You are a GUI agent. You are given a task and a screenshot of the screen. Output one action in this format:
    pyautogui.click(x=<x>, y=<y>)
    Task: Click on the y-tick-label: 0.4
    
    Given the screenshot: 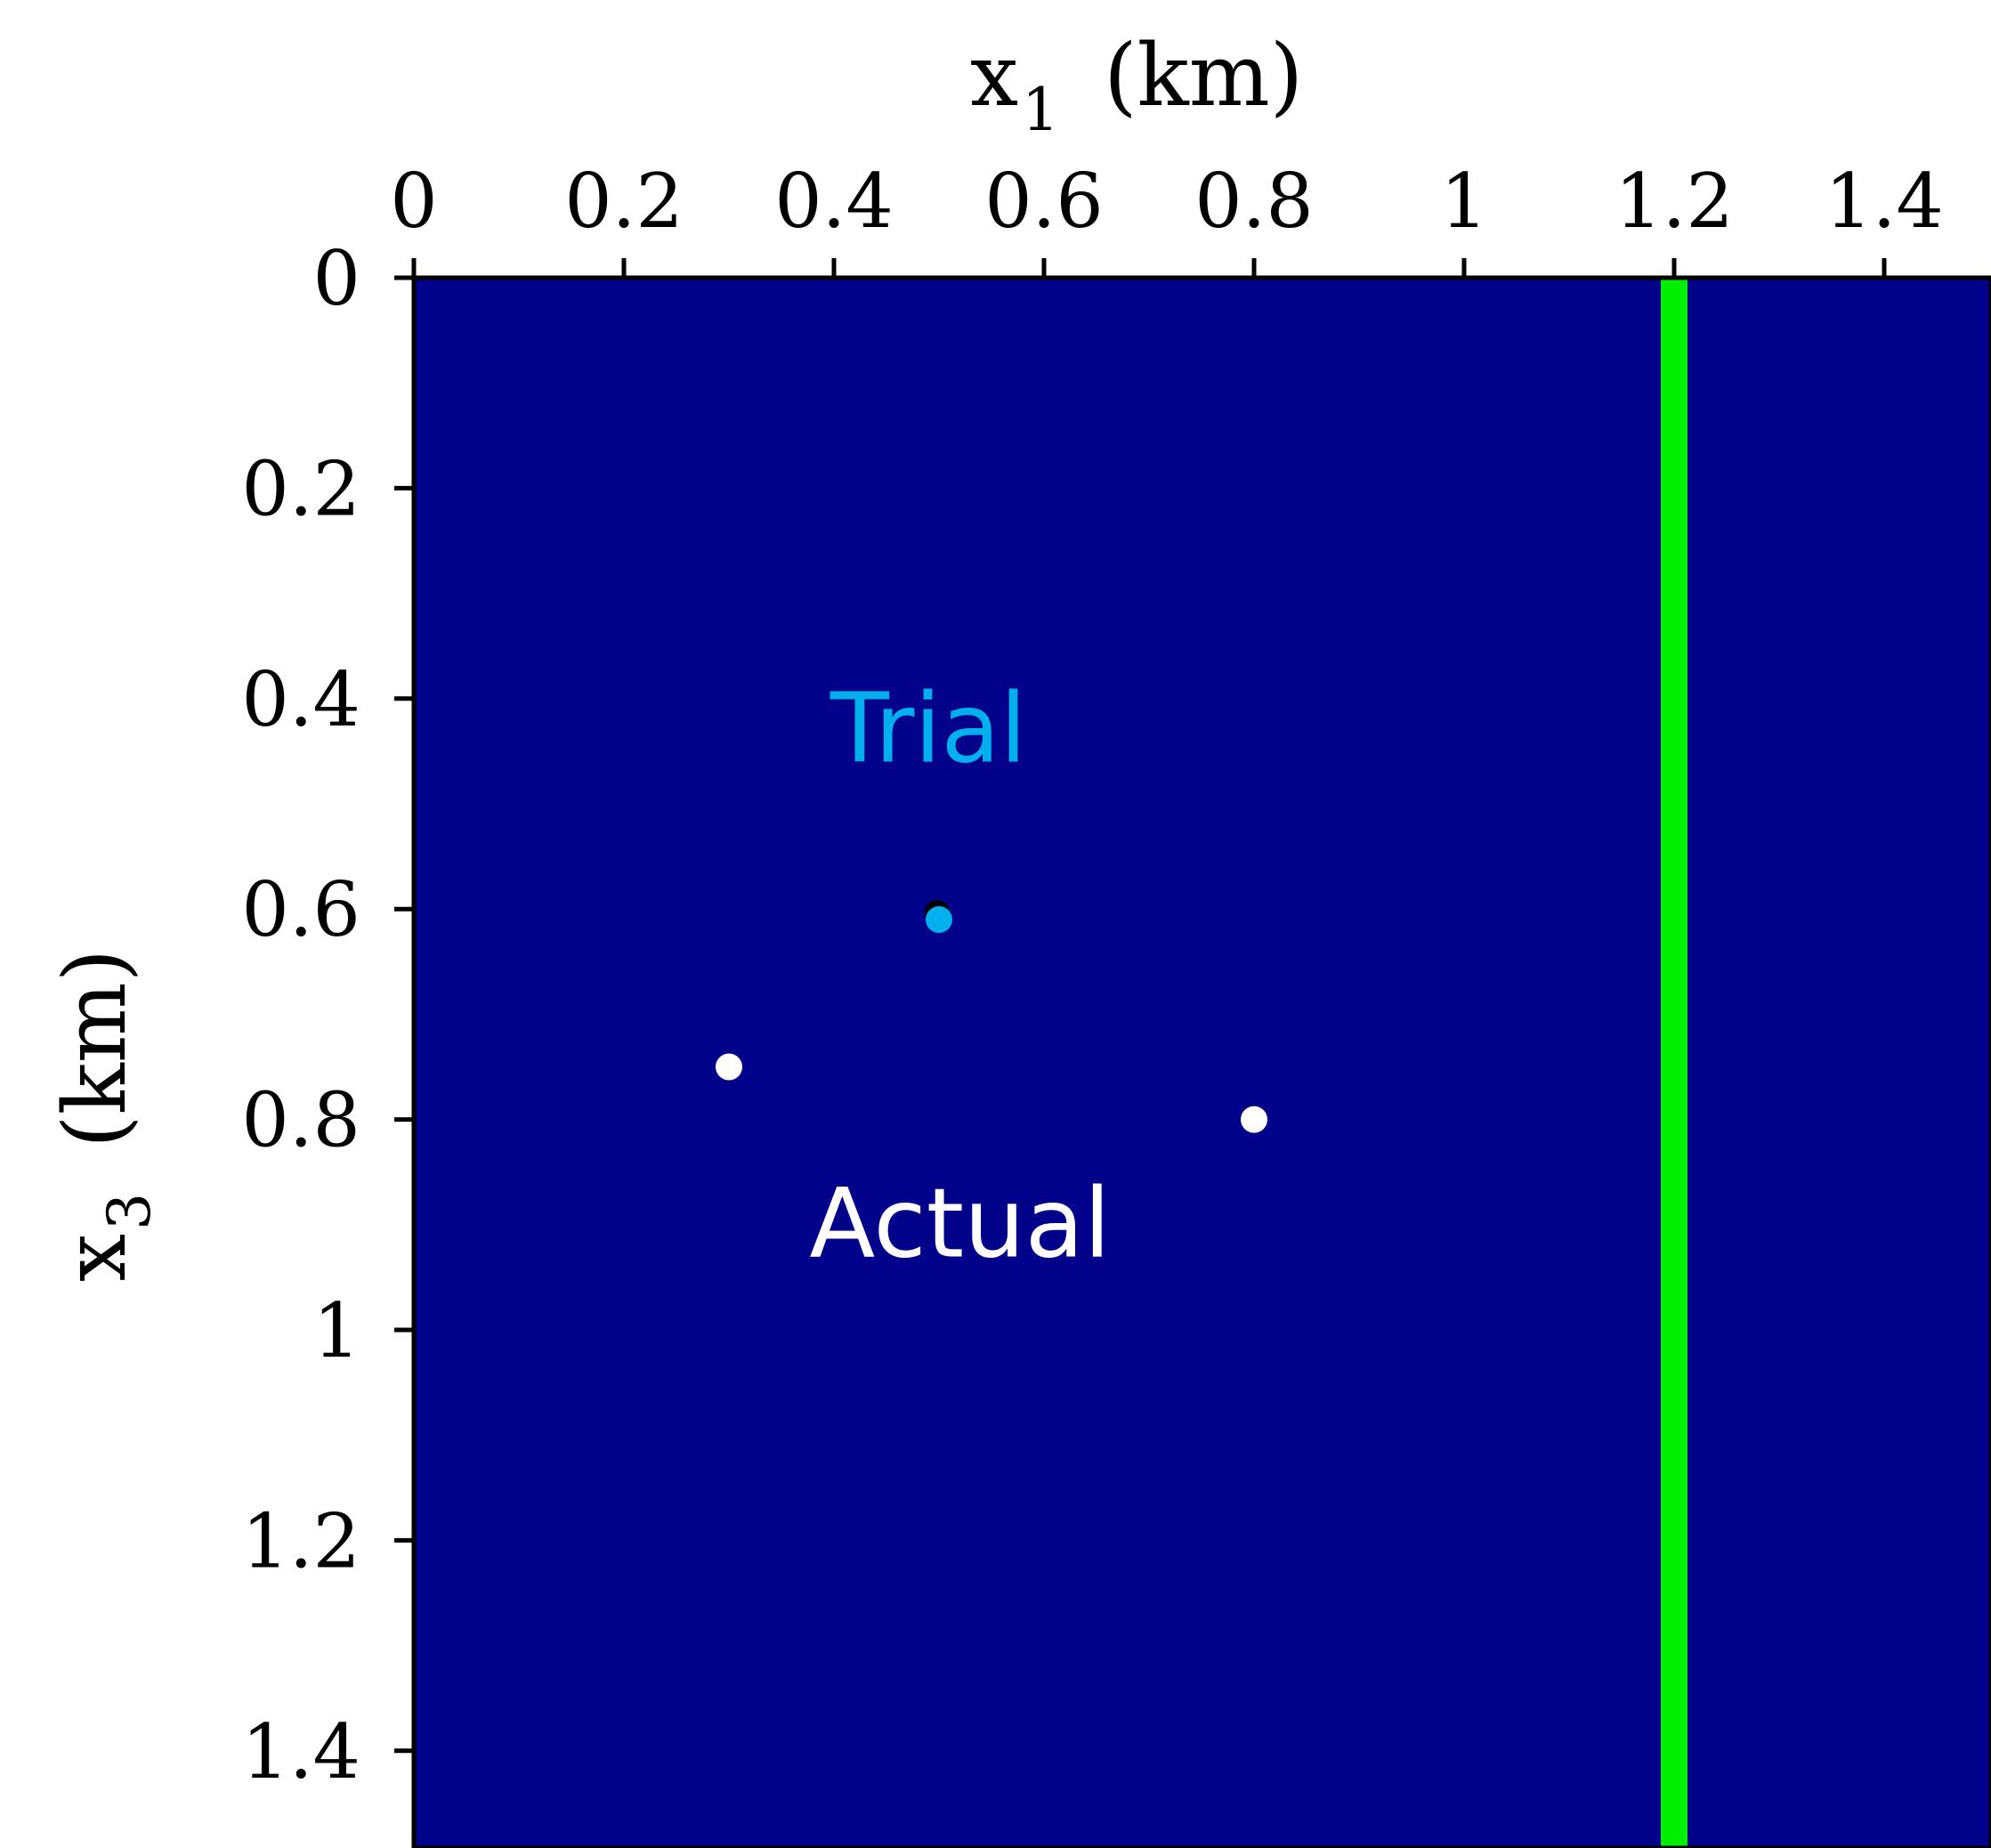 What is the action you would take?
    pyautogui.click(x=300, y=699)
    